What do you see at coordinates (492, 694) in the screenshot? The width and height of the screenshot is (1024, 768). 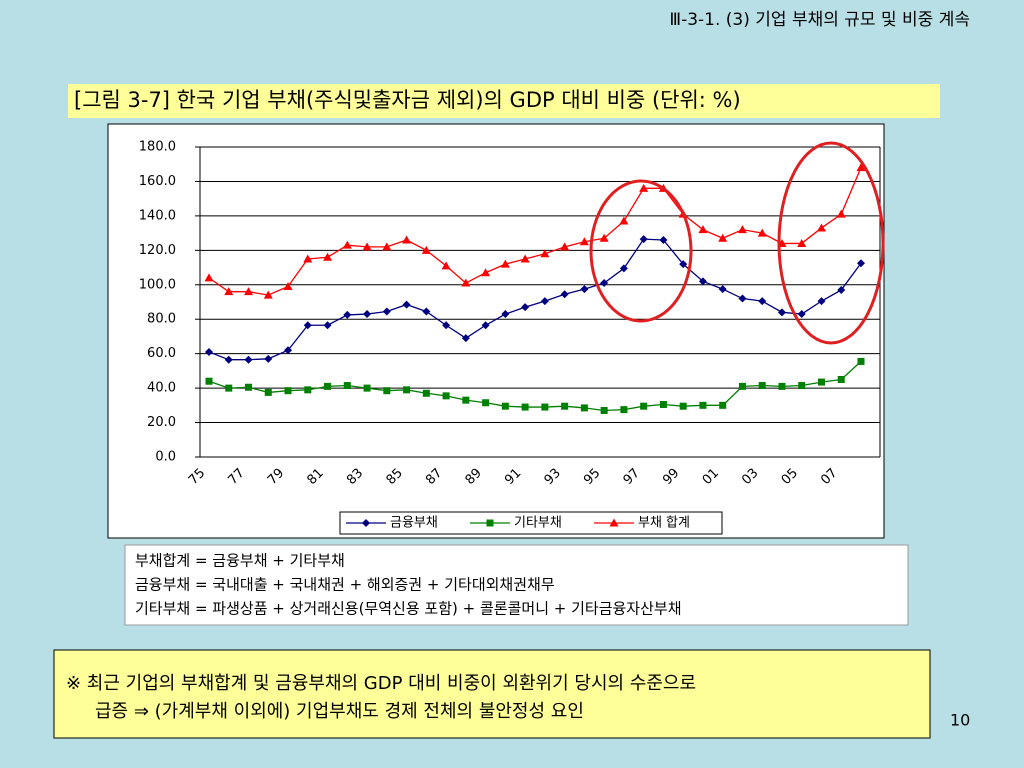 I see `note-box` at bounding box center [492, 694].